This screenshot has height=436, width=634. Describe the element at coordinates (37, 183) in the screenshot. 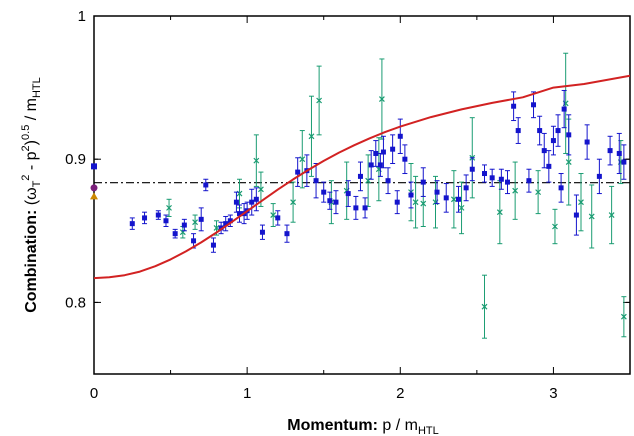

I see `y-axis-label-sub1: T` at that location.